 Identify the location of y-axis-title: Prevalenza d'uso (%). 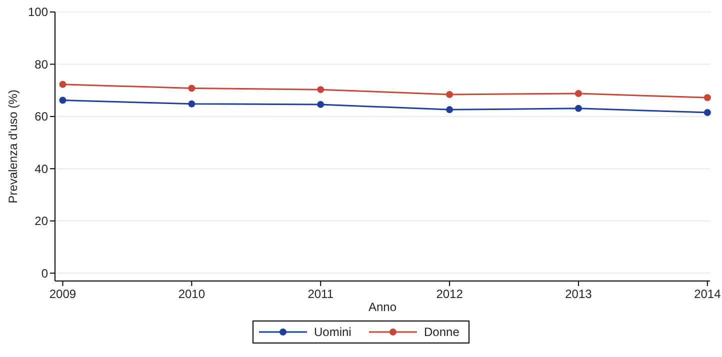
(13, 147).